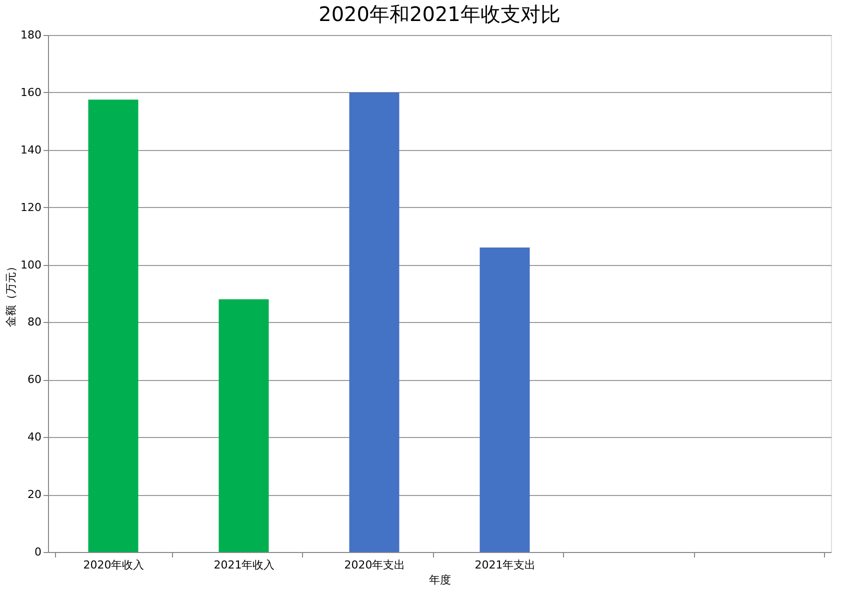 The width and height of the screenshot is (846, 600). I want to click on x-tick-label: 2020年支出, so click(375, 565).